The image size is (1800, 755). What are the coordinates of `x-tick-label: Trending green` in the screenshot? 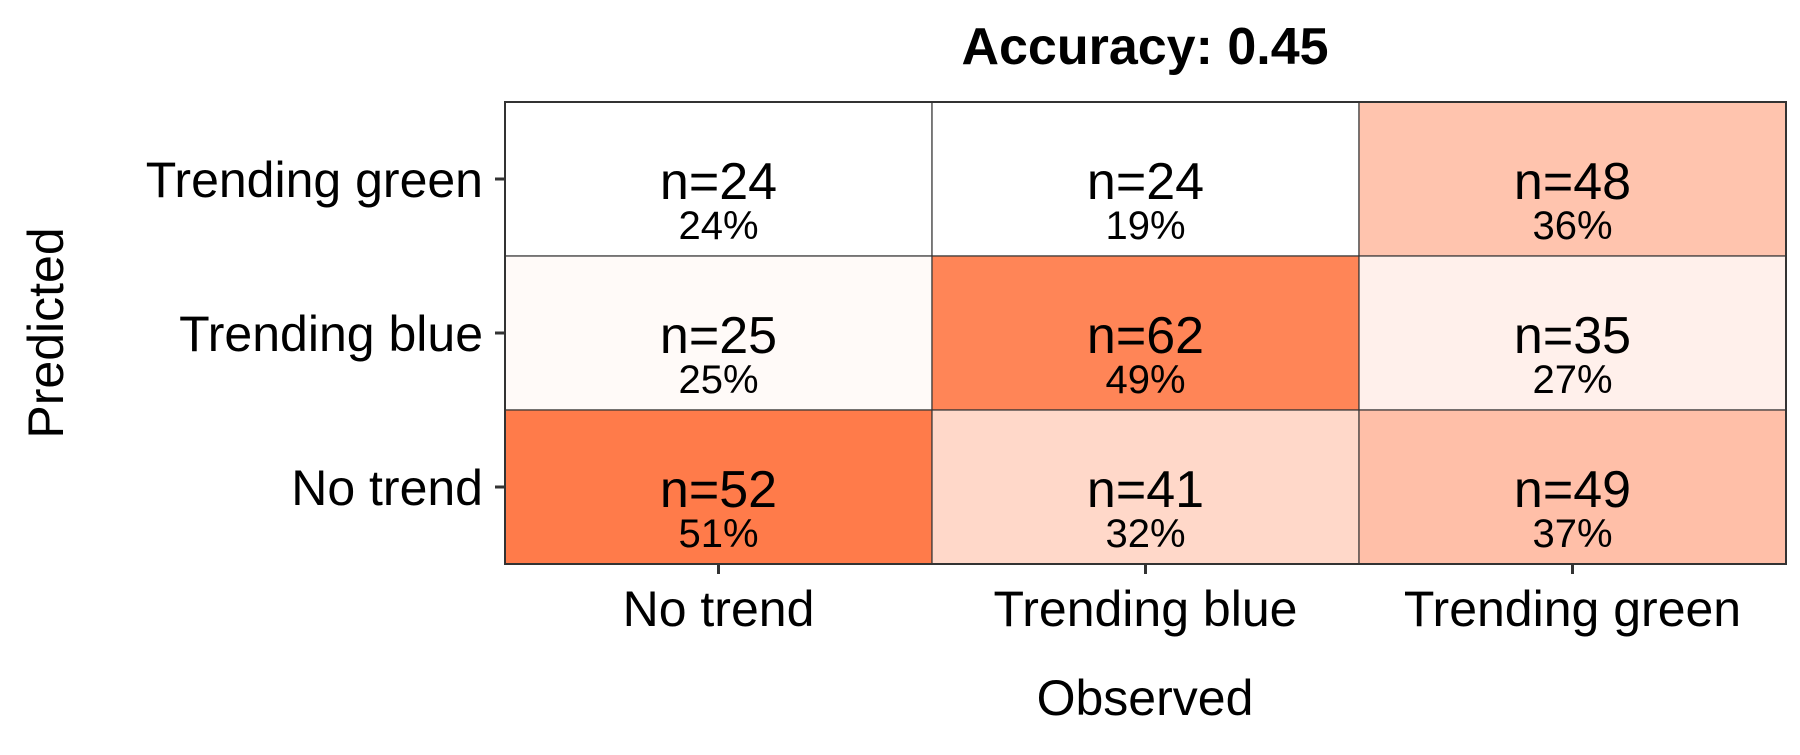 It's located at (1572, 609).